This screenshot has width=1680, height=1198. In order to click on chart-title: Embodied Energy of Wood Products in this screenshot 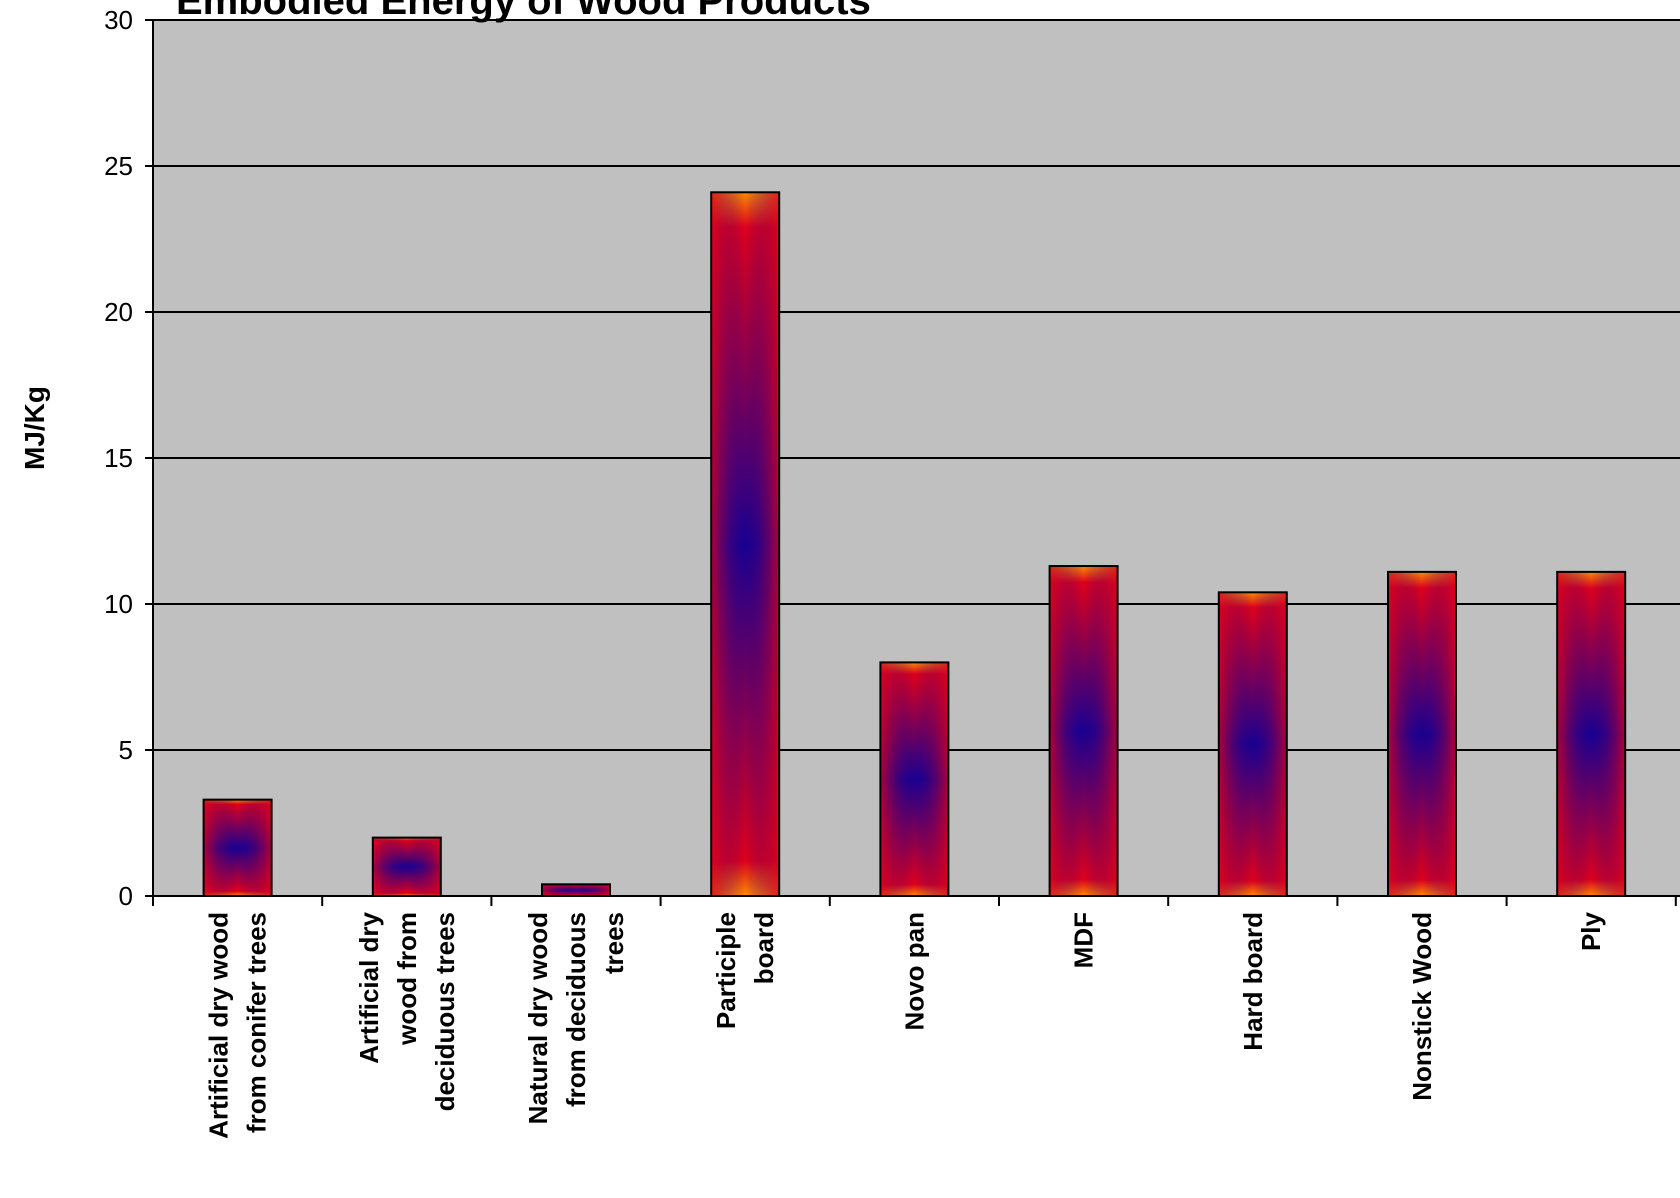, I will do `click(523, 11)`.